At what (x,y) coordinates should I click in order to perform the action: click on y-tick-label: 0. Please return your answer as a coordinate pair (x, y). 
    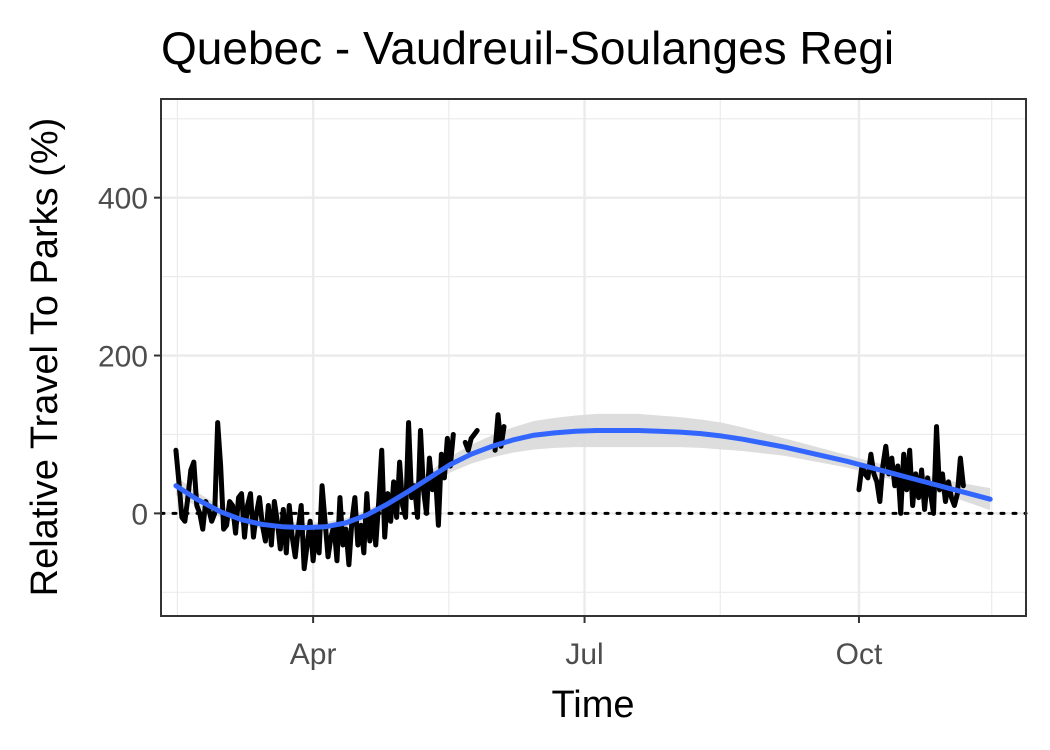
    Looking at the image, I should click on (139, 514).